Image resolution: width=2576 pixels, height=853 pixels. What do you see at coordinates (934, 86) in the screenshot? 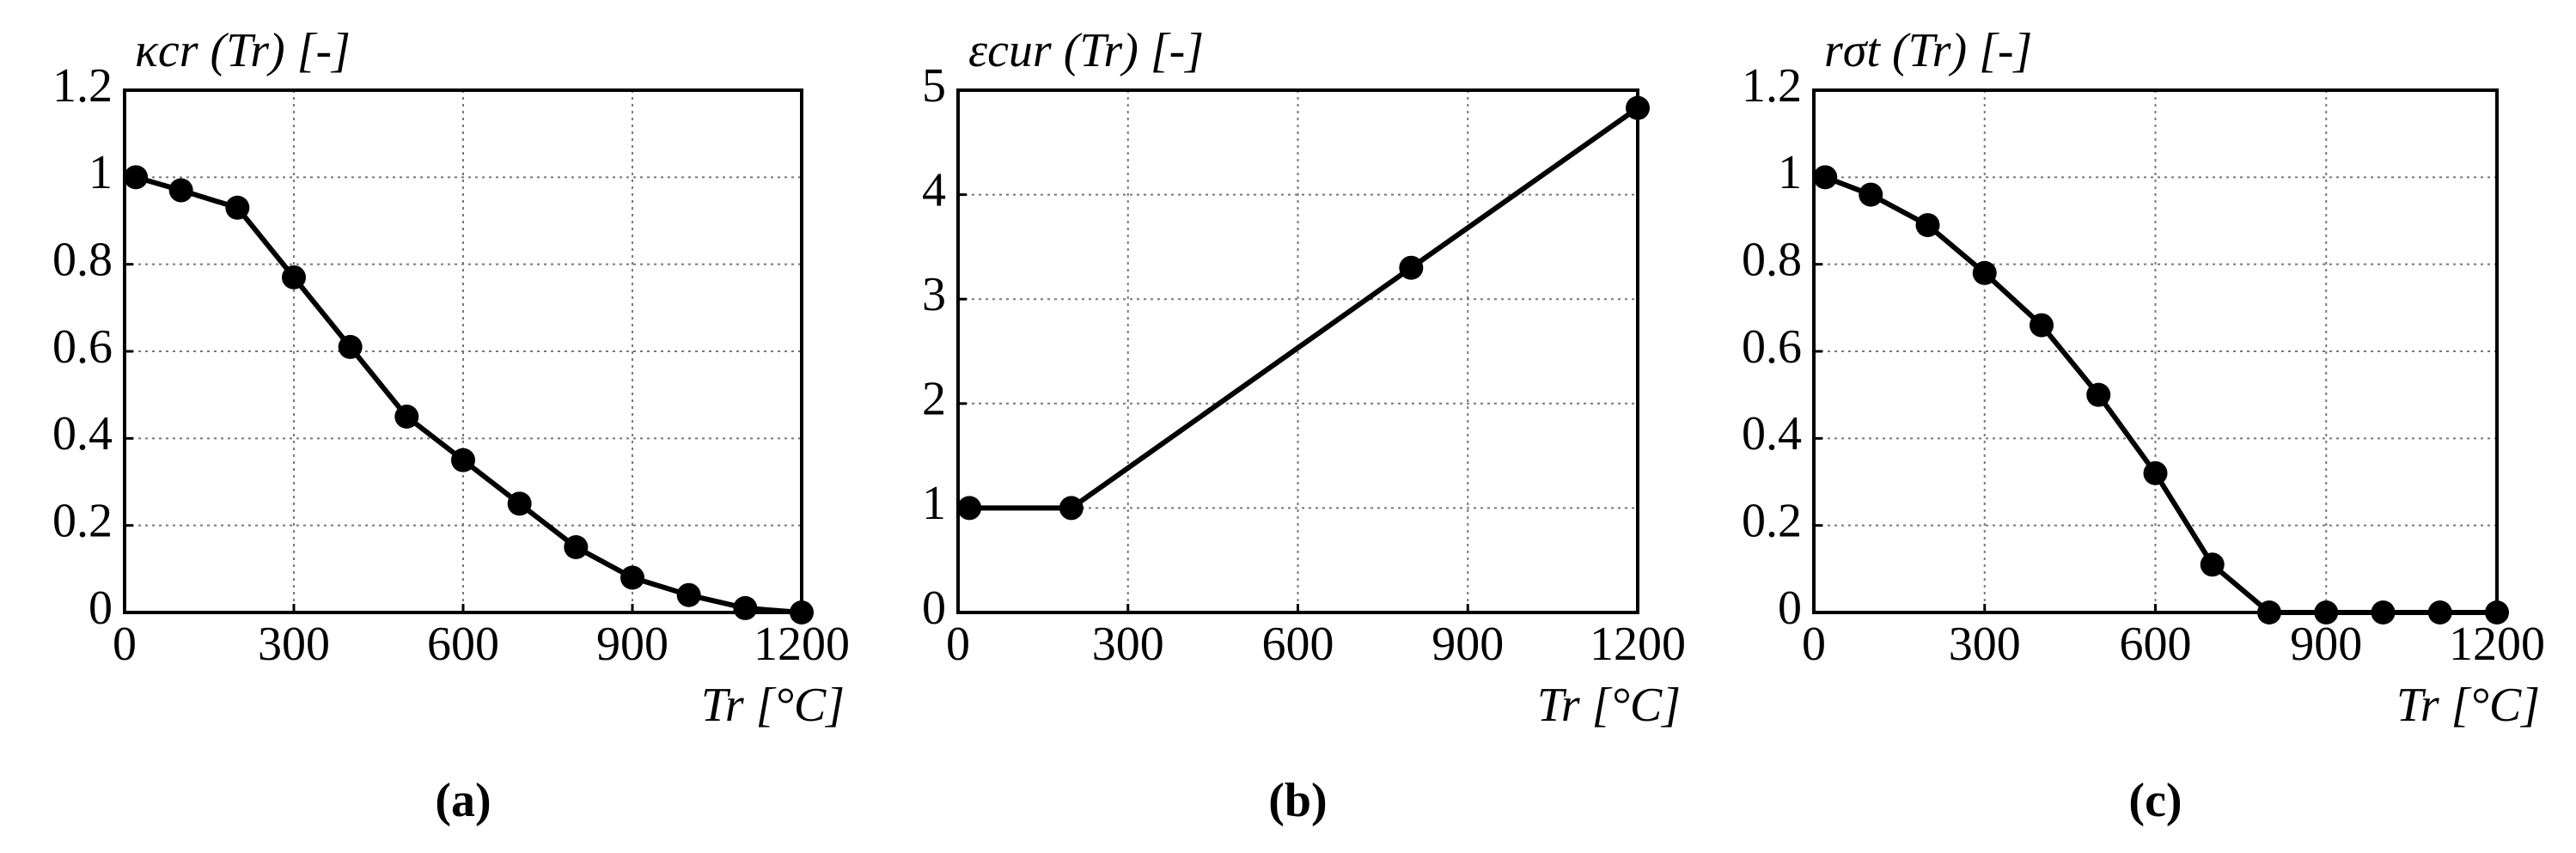
I see `y-tick-label: 5` at bounding box center [934, 86].